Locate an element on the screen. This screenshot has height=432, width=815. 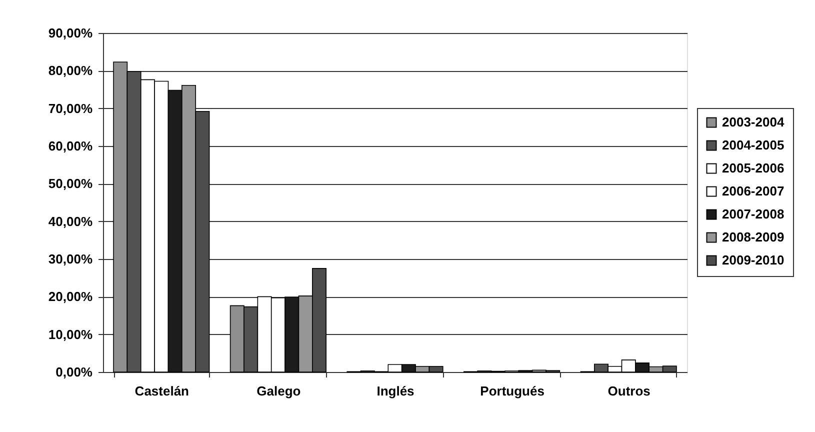
x-tick-label: Castelán is located at coordinates (162, 391).